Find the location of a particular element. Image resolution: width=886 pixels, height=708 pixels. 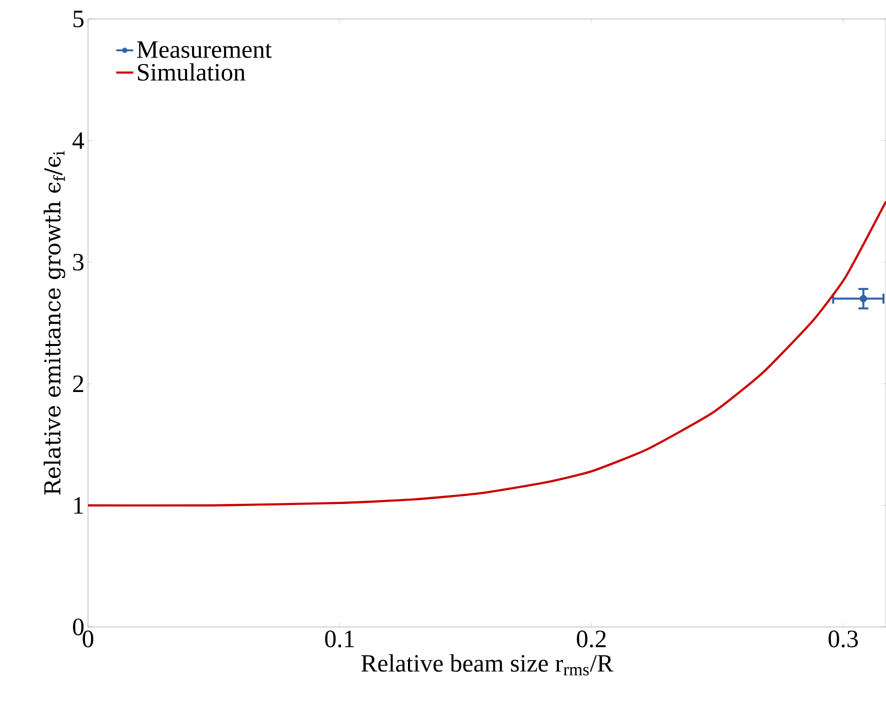

x-tick-label: 0.3 is located at coordinates (843, 639).